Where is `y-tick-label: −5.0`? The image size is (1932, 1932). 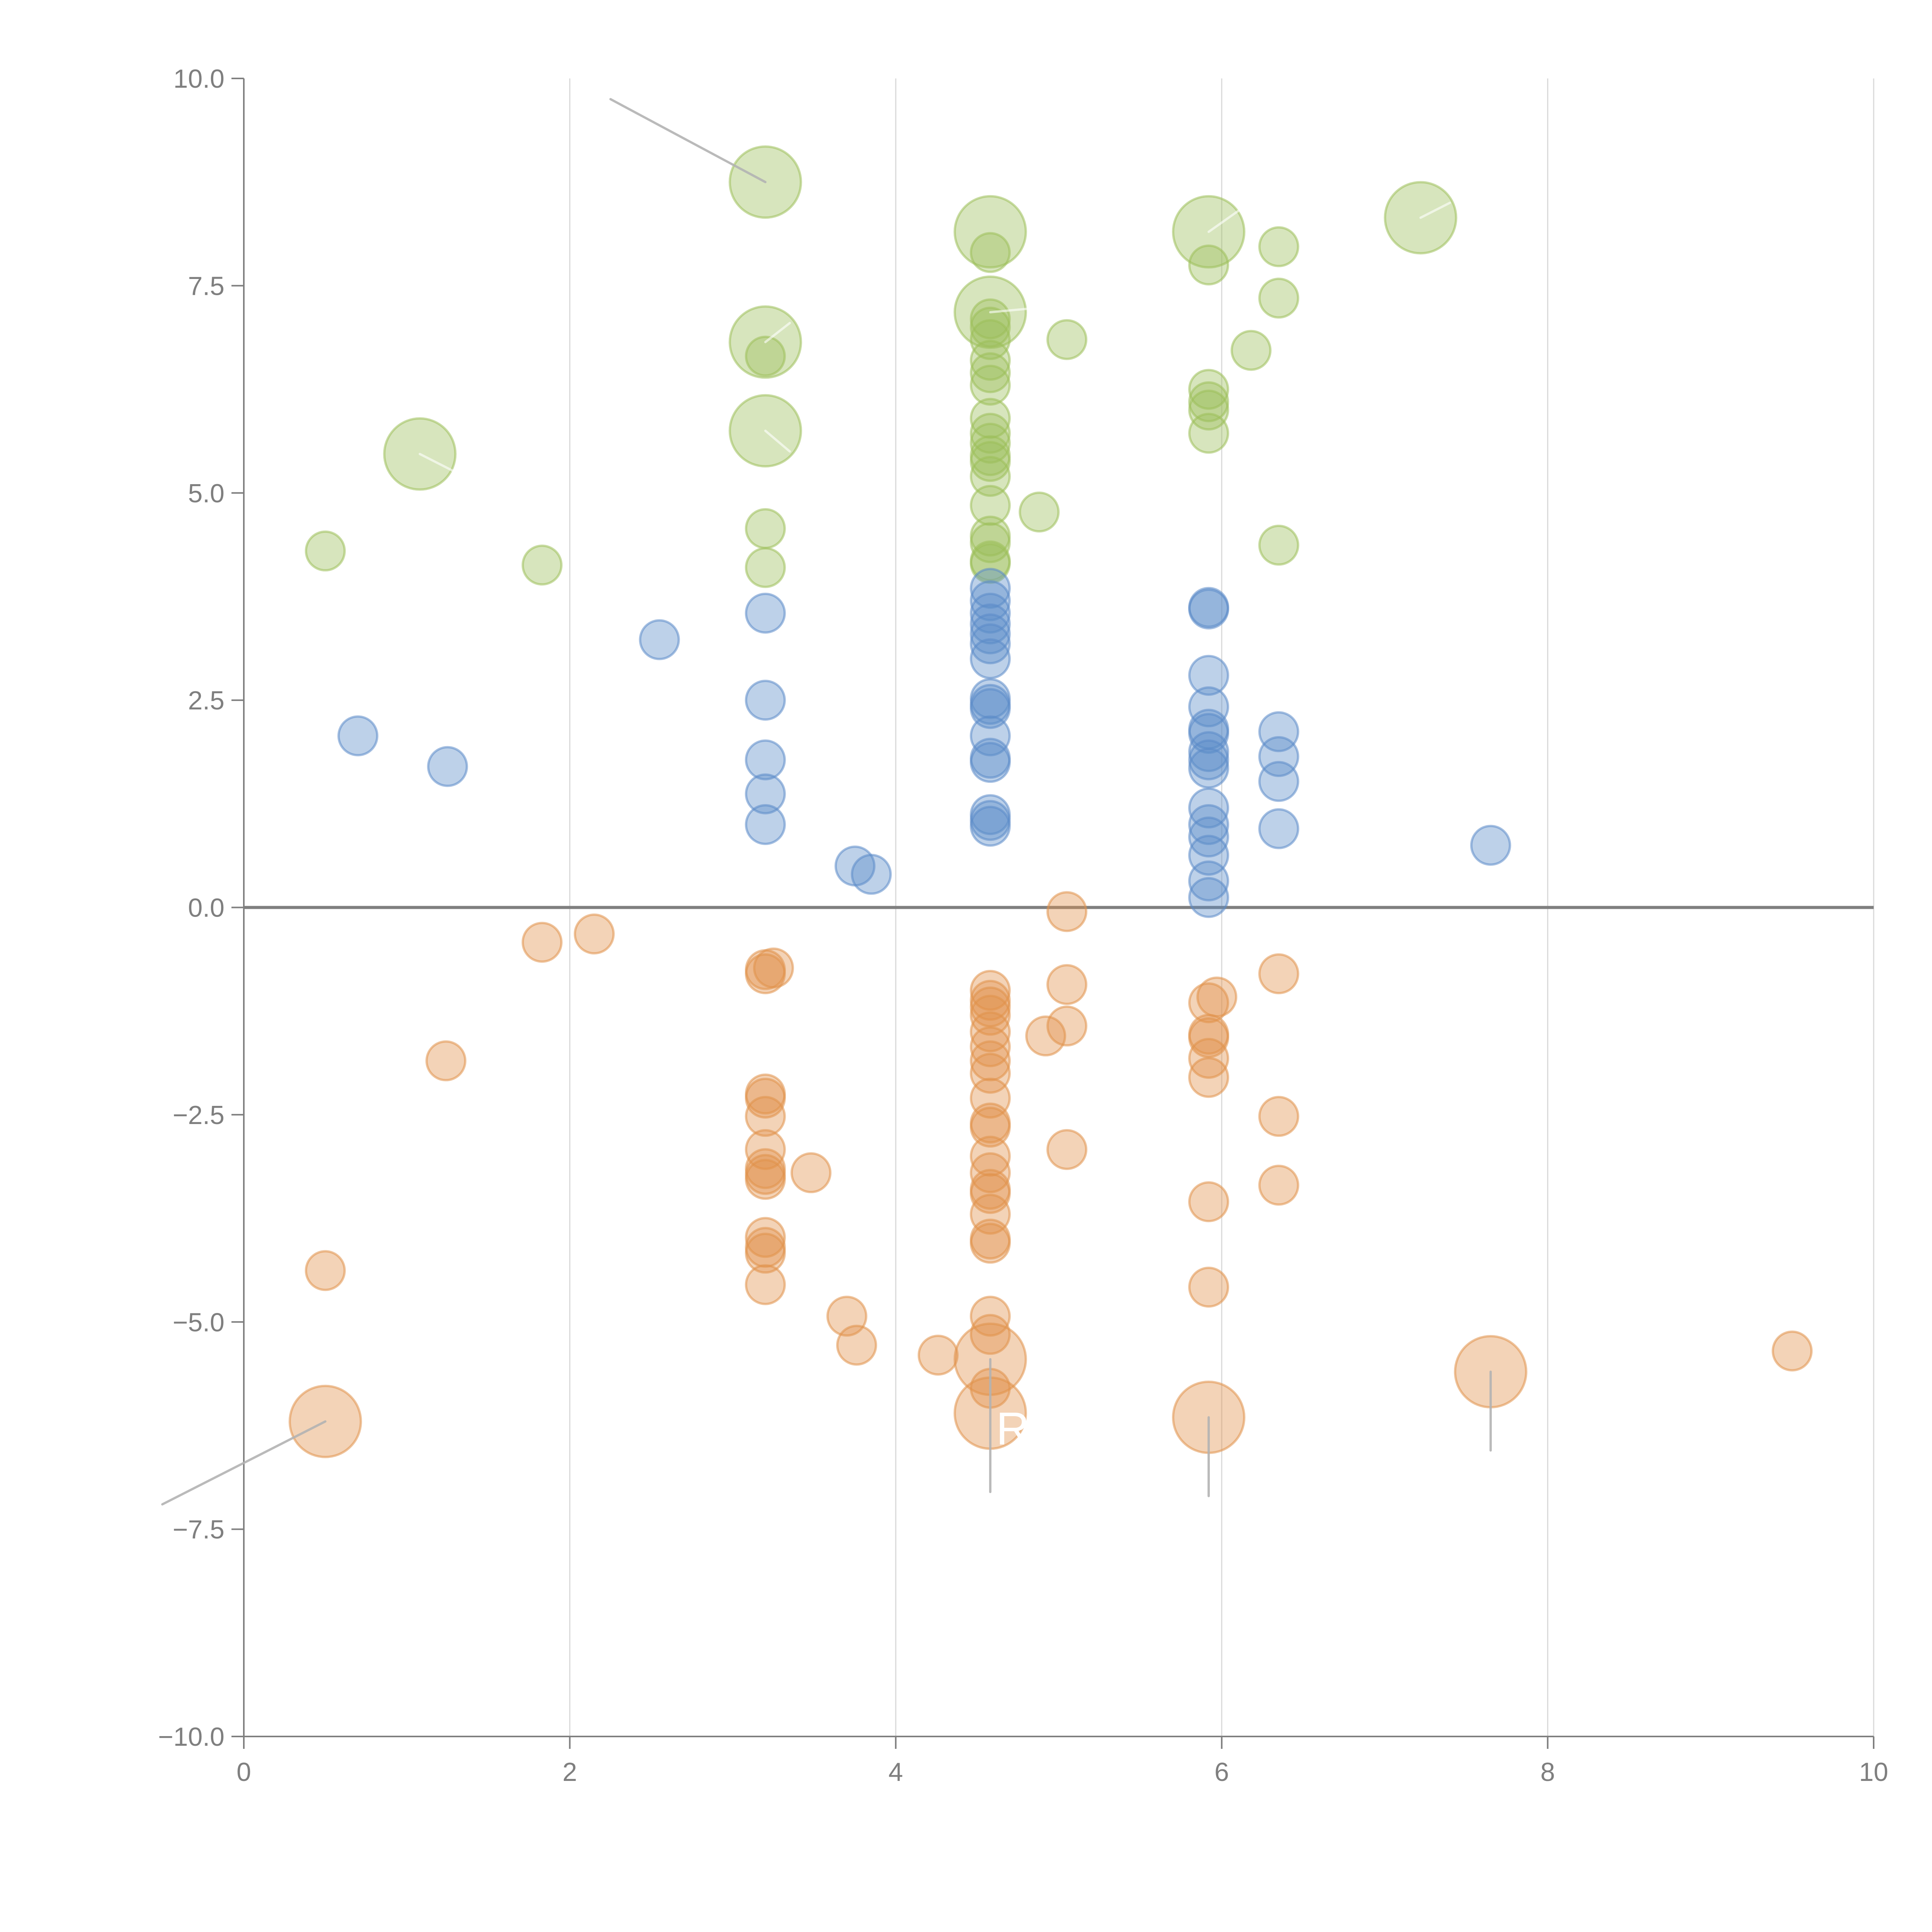
y-tick-label: −5.0 is located at coordinates (198, 1322).